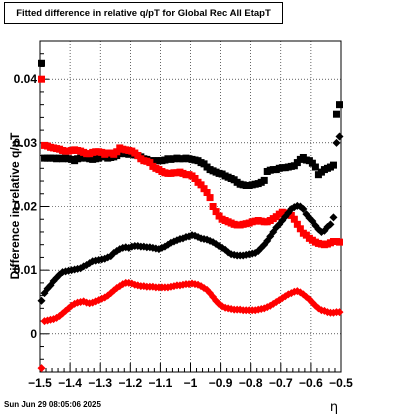 This screenshot has width=400, height=414. What do you see at coordinates (26, 207) in the screenshot?
I see `y-tick-label: 0.02` at bounding box center [26, 207].